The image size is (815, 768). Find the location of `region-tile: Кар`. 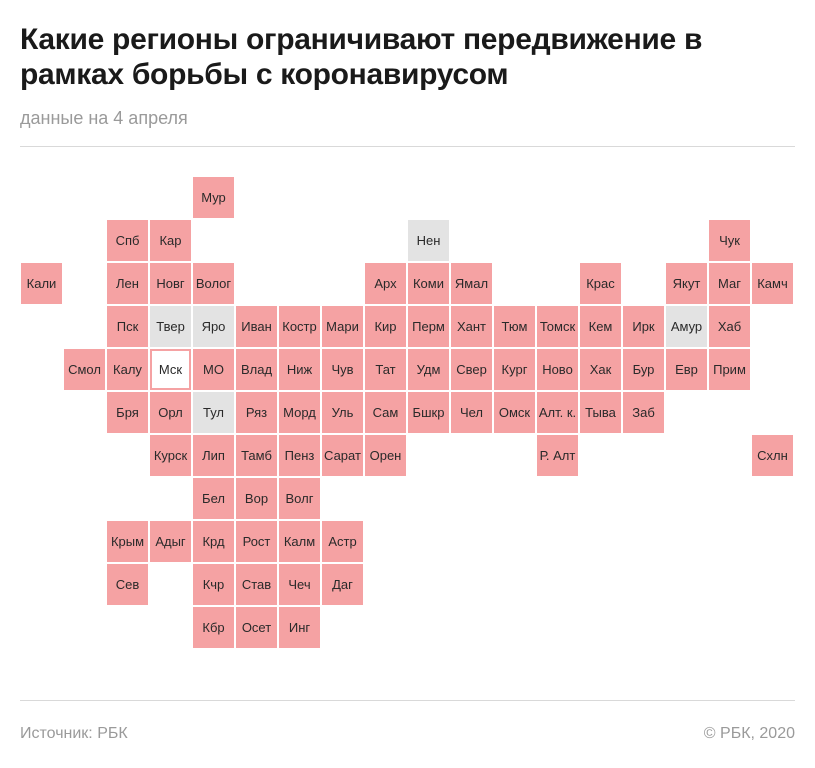

region-tile: Кар is located at coordinates (170, 240).